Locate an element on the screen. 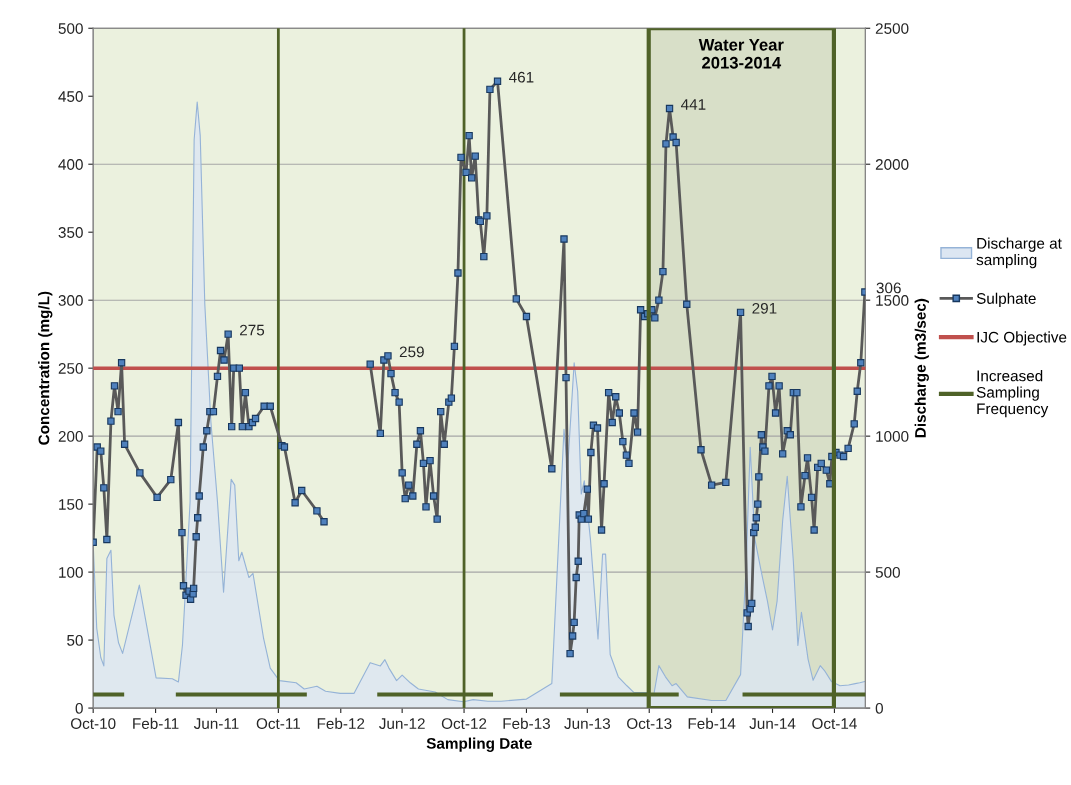 The height and width of the screenshot is (785, 1071). y-tick-label: 150 is located at coordinates (71, 504).